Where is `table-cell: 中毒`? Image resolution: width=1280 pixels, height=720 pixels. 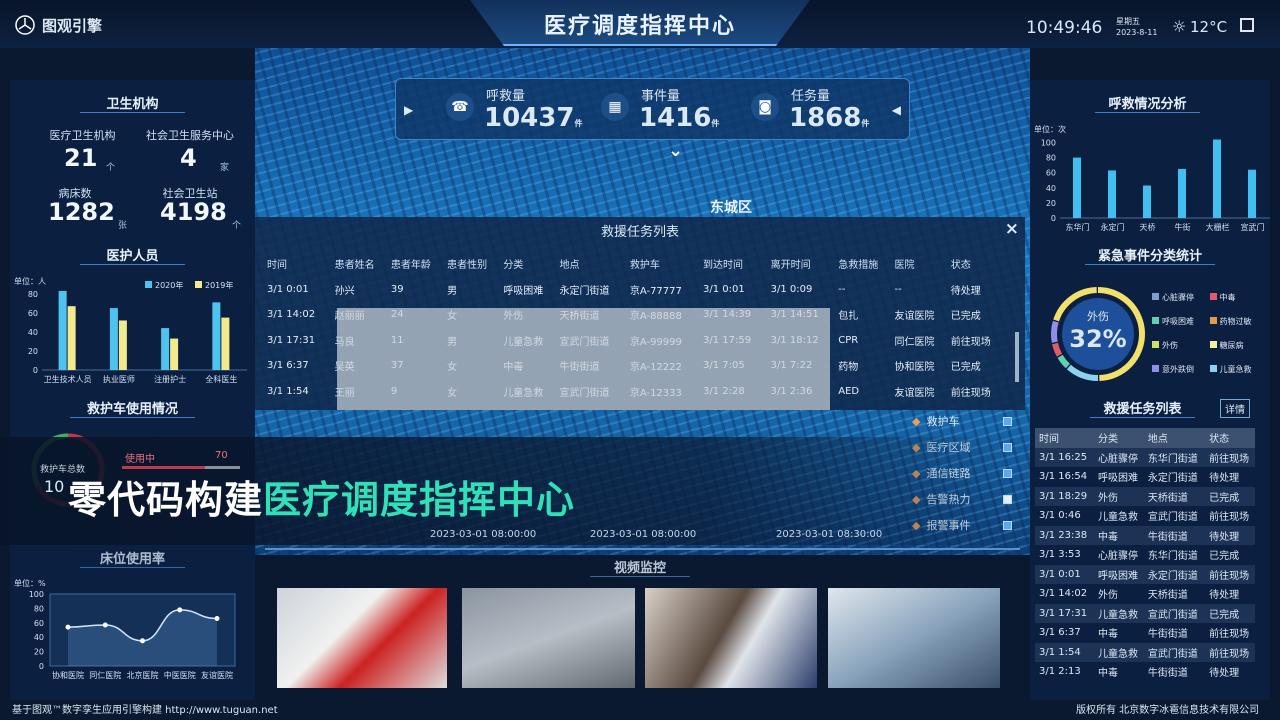
table-cell: 中毒 is located at coordinates (1108, 537).